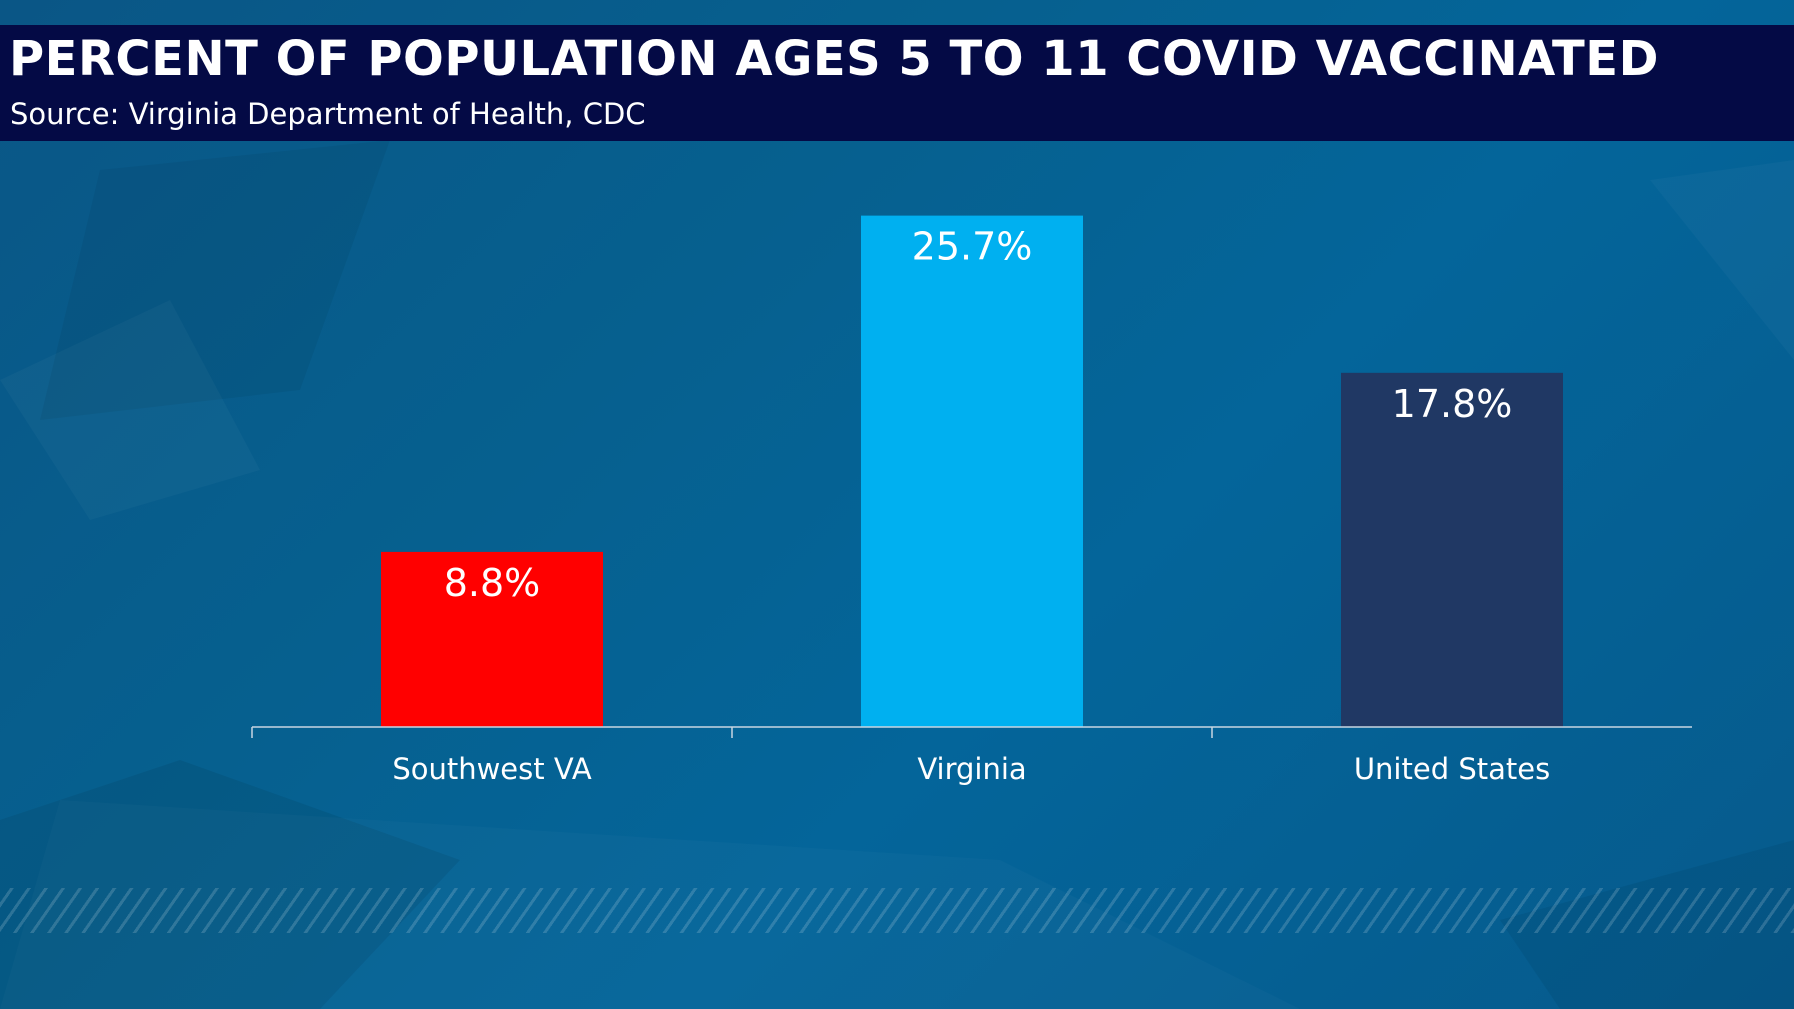 The image size is (1794, 1009). Describe the element at coordinates (1452, 549) in the screenshot. I see `bar-united-states` at that location.